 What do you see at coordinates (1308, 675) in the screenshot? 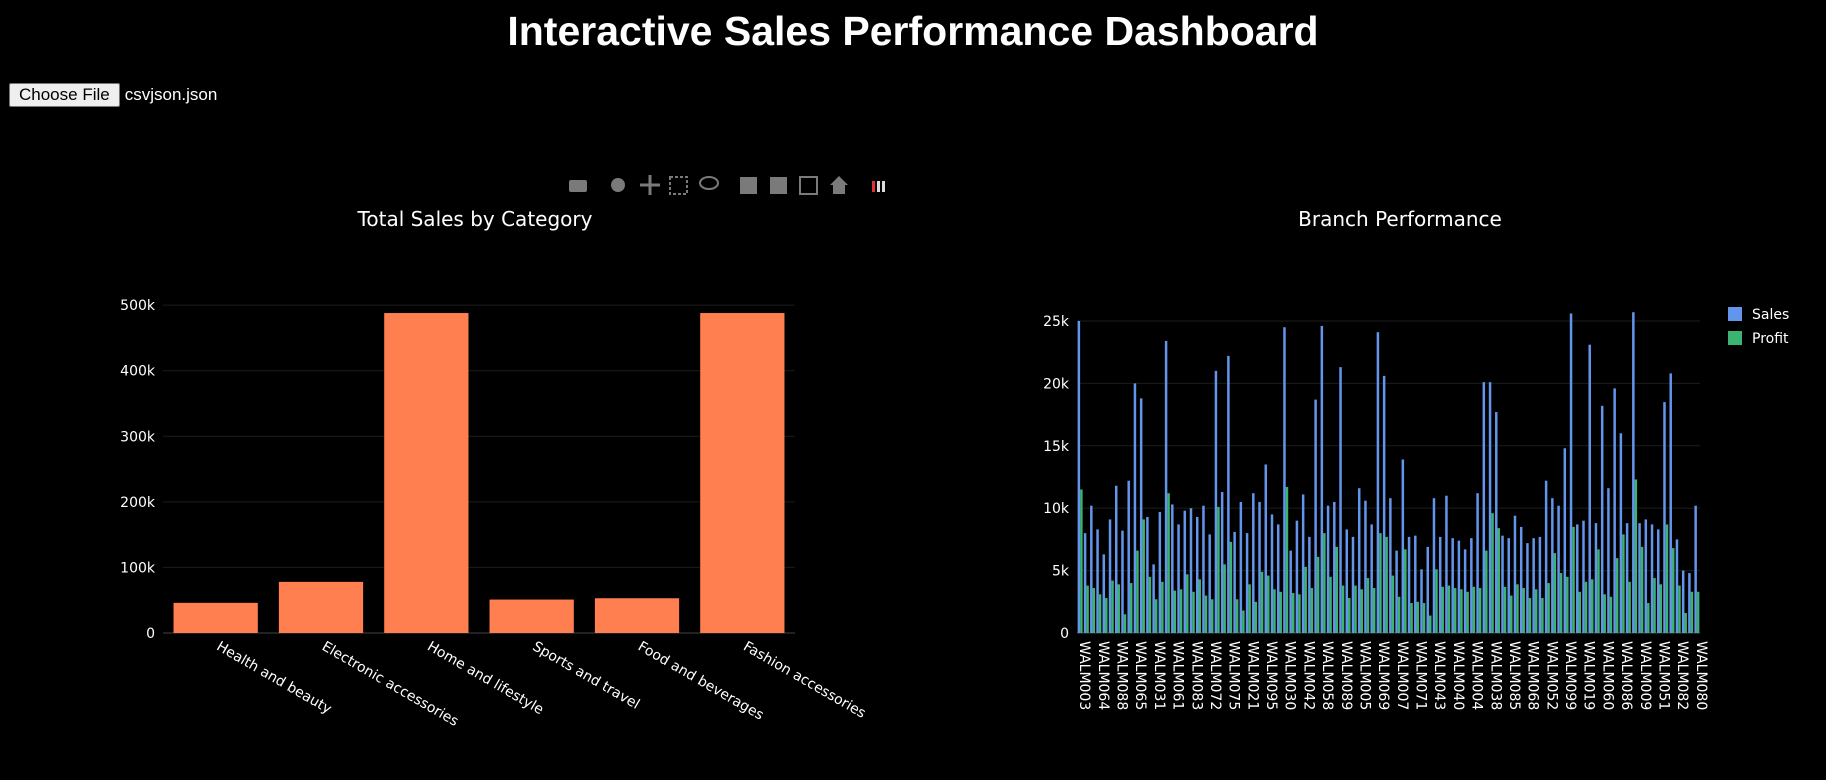
I see `x-tick-label: WALM042` at bounding box center [1308, 675].